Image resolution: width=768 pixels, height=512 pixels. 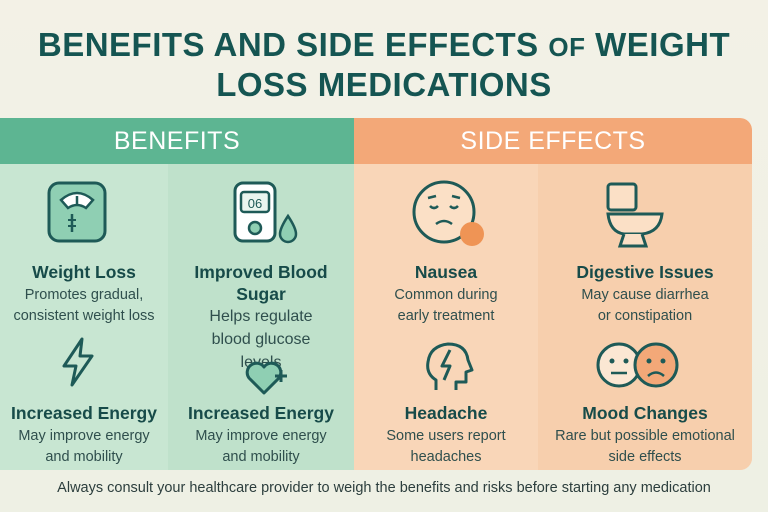 I want to click on meter-reading: 06, so click(x=255, y=203).